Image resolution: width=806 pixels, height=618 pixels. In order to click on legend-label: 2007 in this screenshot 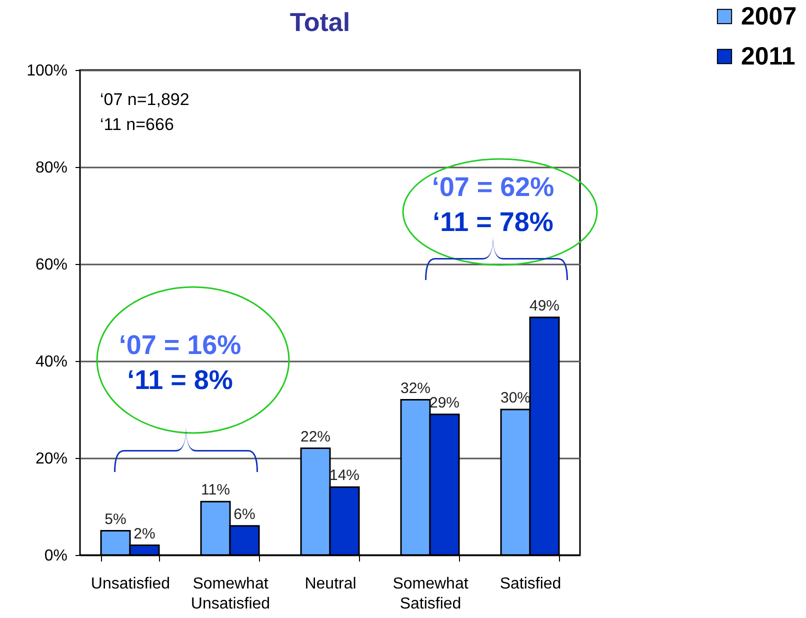, I will do `click(769, 16)`.